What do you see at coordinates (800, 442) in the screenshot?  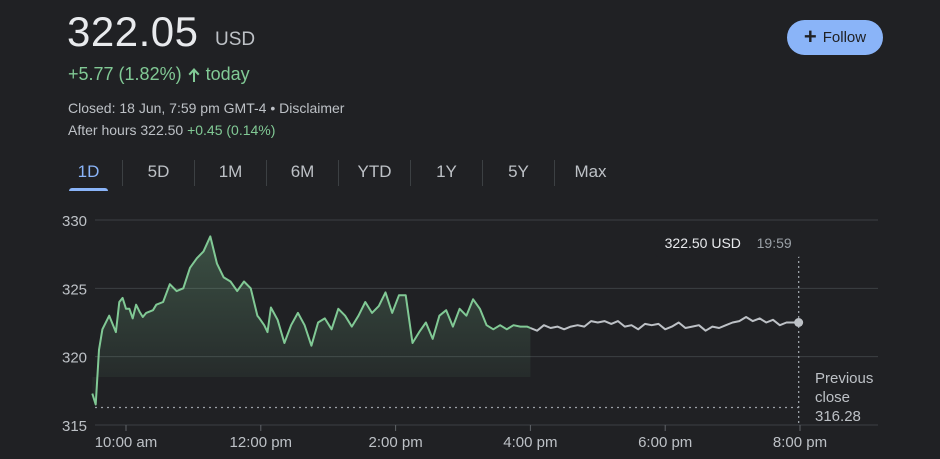 I see `x-tick-label: 8:00 pm` at bounding box center [800, 442].